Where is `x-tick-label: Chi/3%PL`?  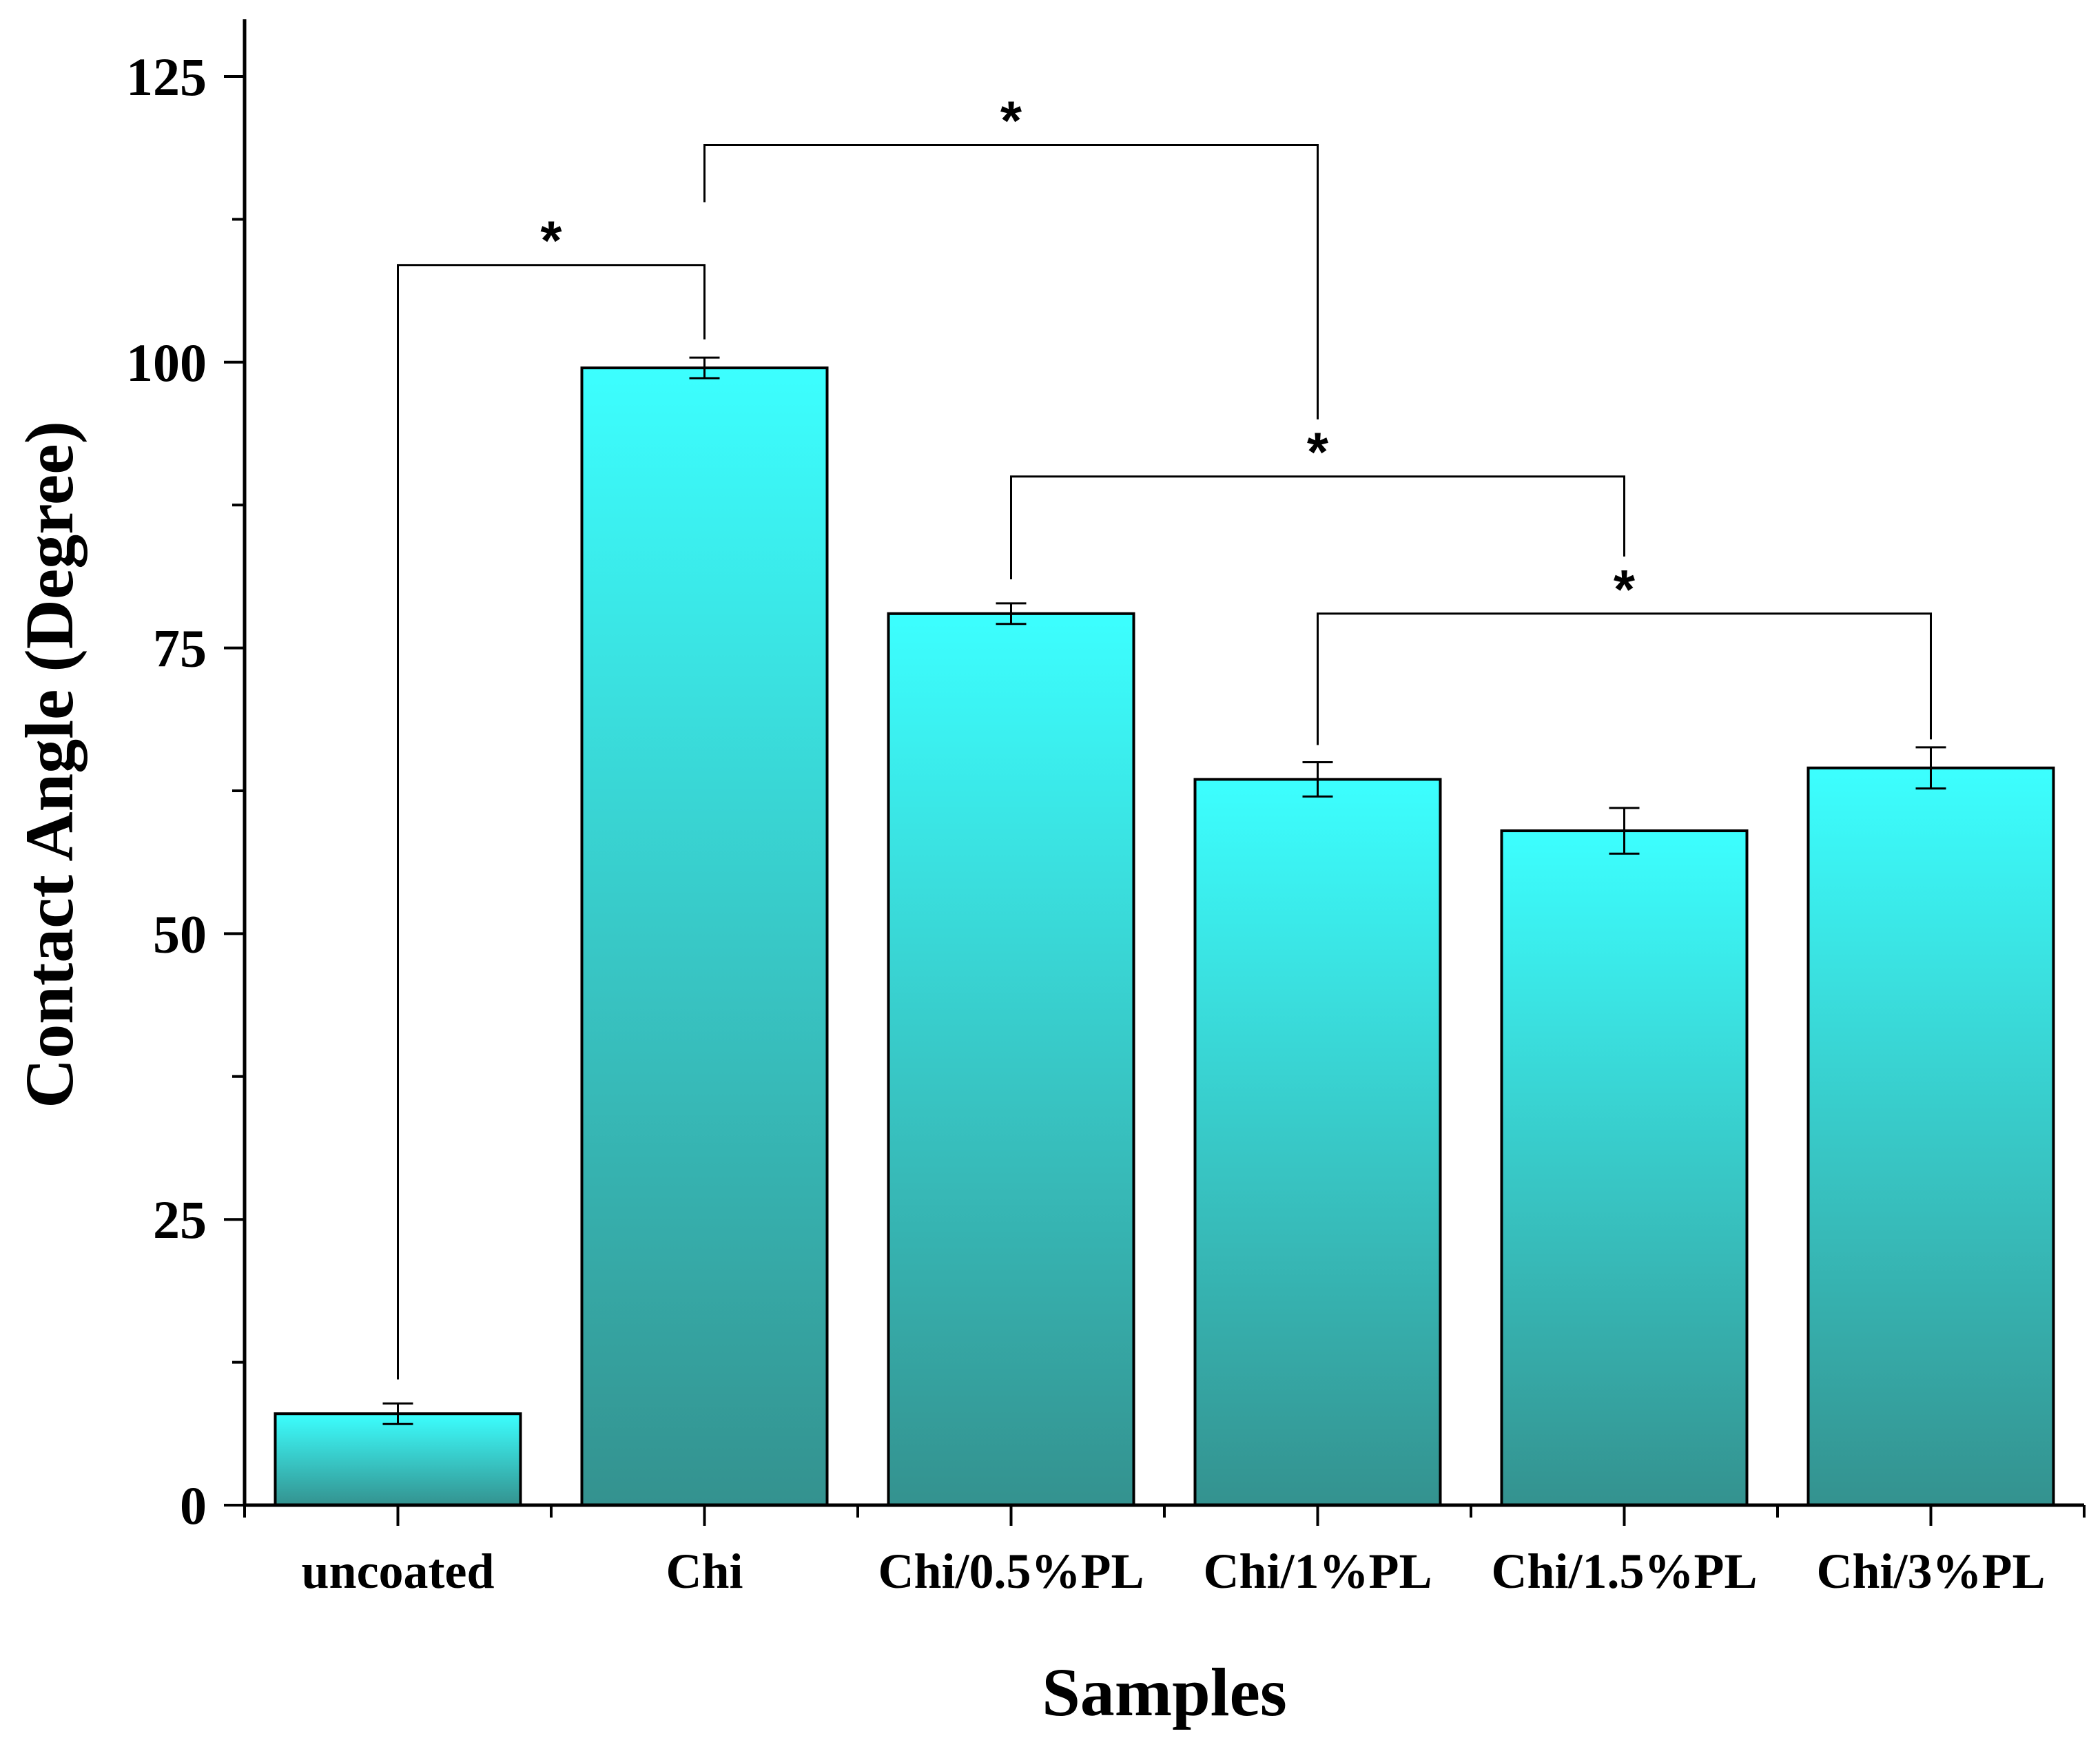
x-tick-label: Chi/3%PL is located at coordinates (1931, 1571).